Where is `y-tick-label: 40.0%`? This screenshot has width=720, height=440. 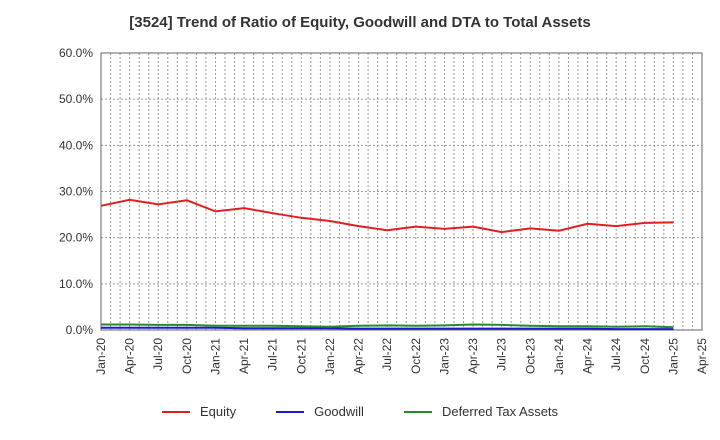 y-tick-label: 40.0% is located at coordinates (76, 145).